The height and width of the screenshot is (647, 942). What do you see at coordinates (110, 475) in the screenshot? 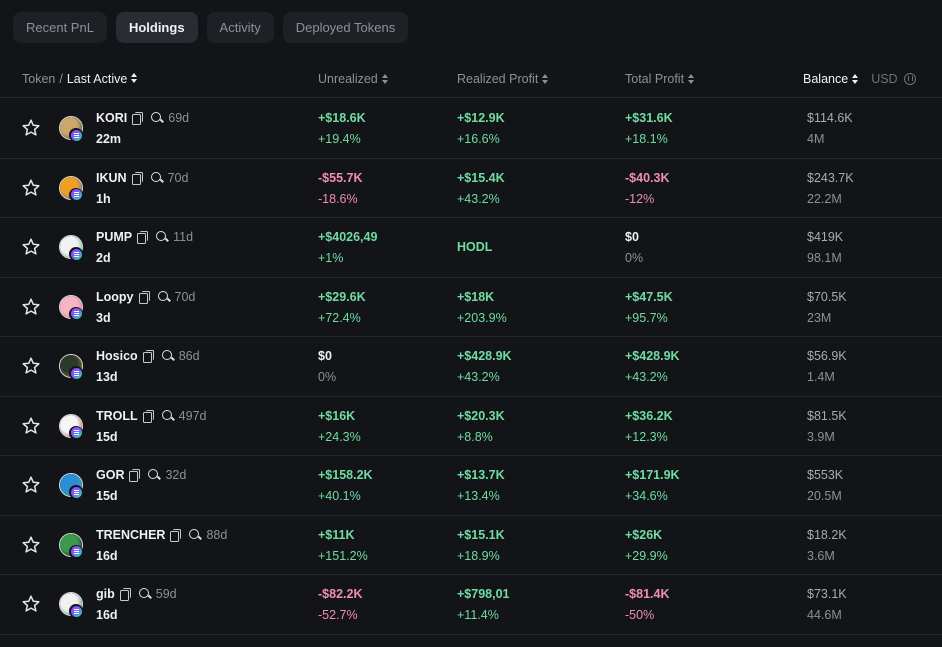
I see `token-name: GOR` at bounding box center [110, 475].